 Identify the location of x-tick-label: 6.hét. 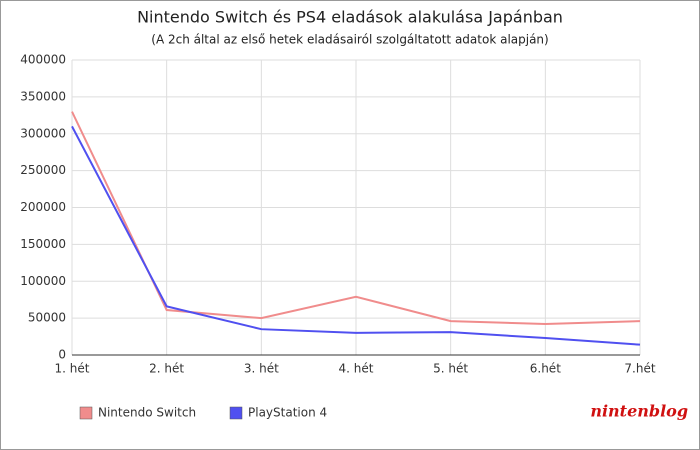
(545, 369).